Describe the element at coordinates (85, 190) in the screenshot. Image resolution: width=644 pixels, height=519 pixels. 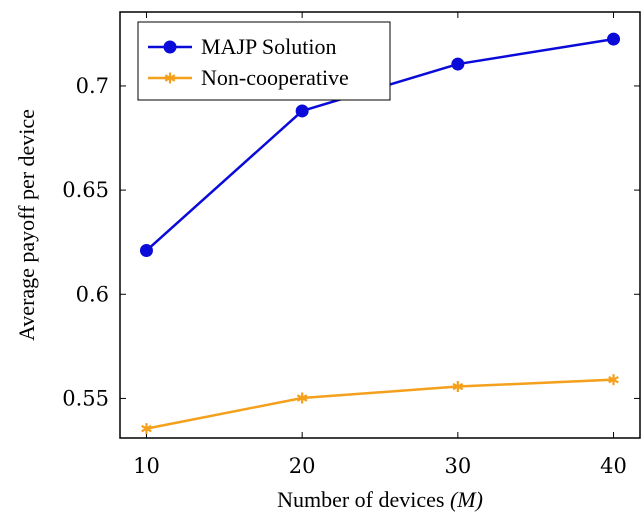
I see `y-tick-label: 0.65` at that location.